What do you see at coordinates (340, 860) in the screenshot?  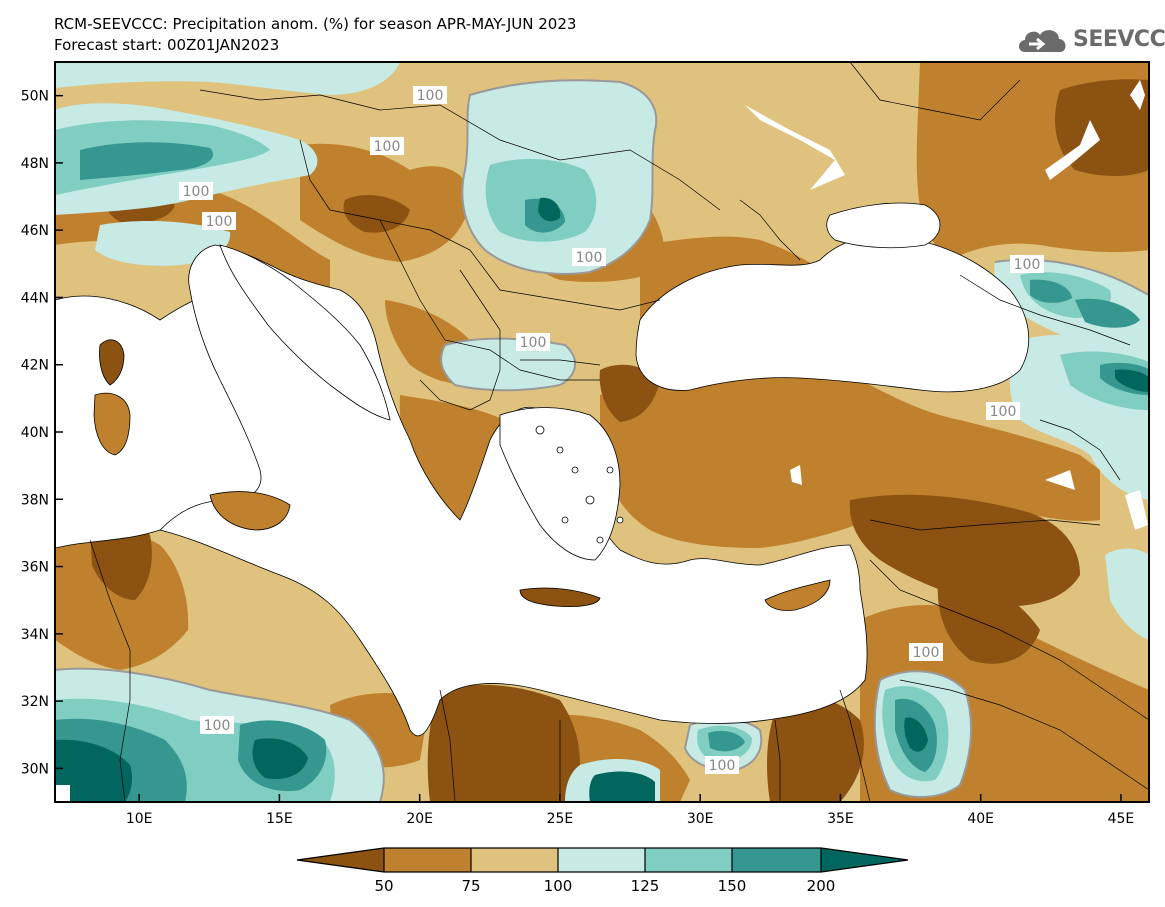 I see `colorbar-lower-triangle` at bounding box center [340, 860].